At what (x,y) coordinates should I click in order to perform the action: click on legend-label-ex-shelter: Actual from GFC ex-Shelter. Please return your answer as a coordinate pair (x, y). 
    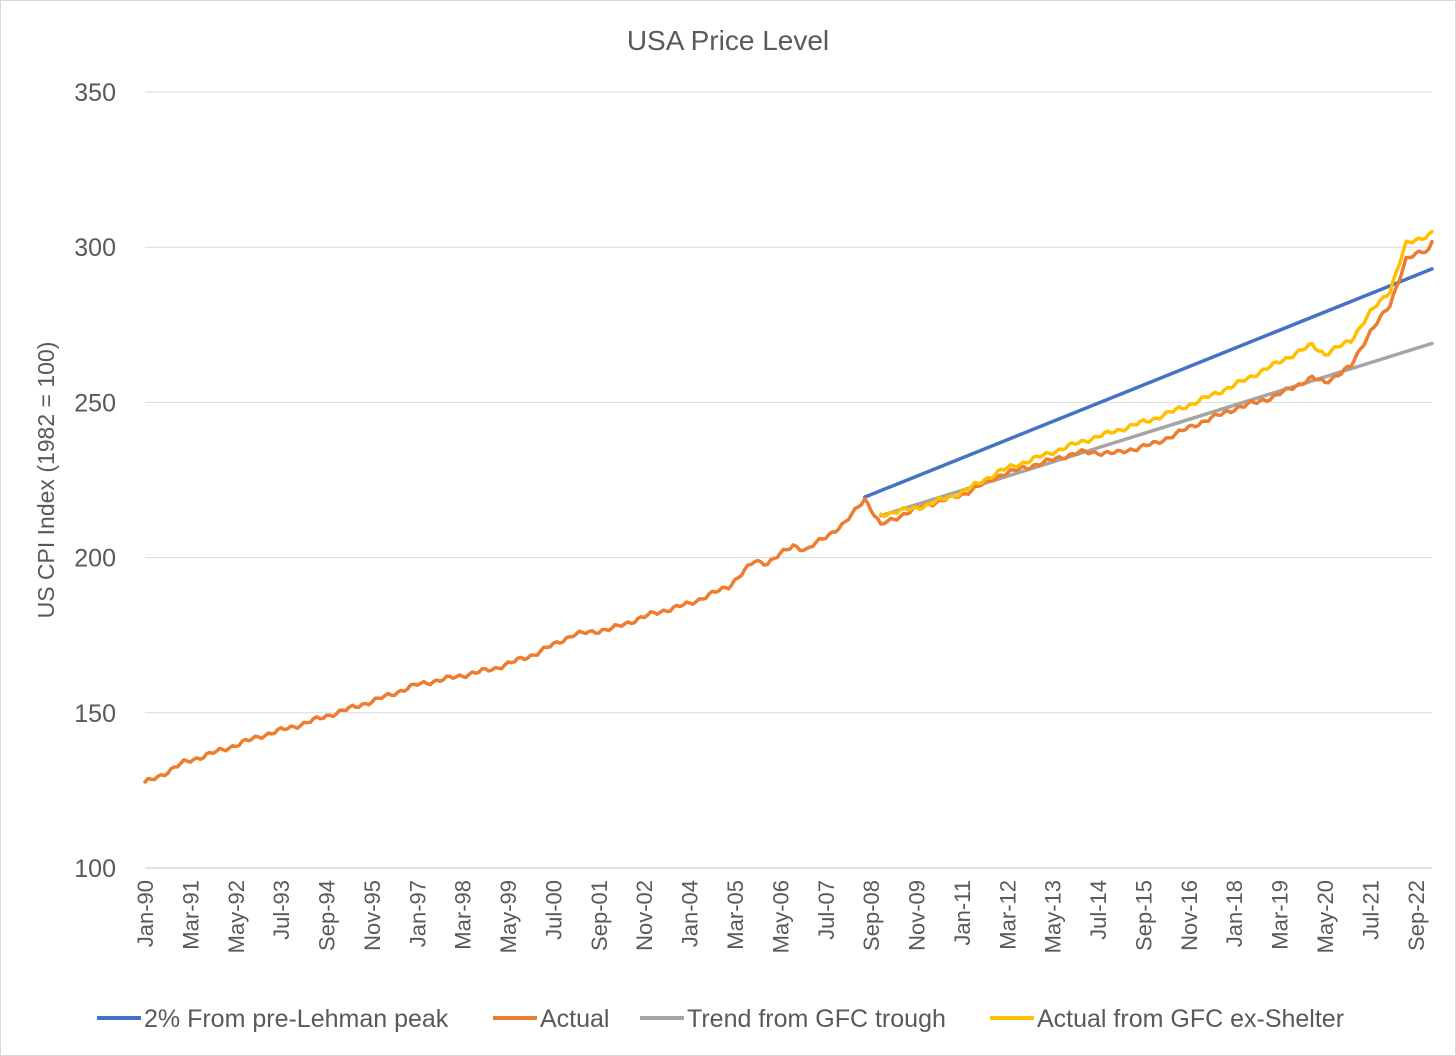
    Looking at the image, I should click on (1190, 1019).